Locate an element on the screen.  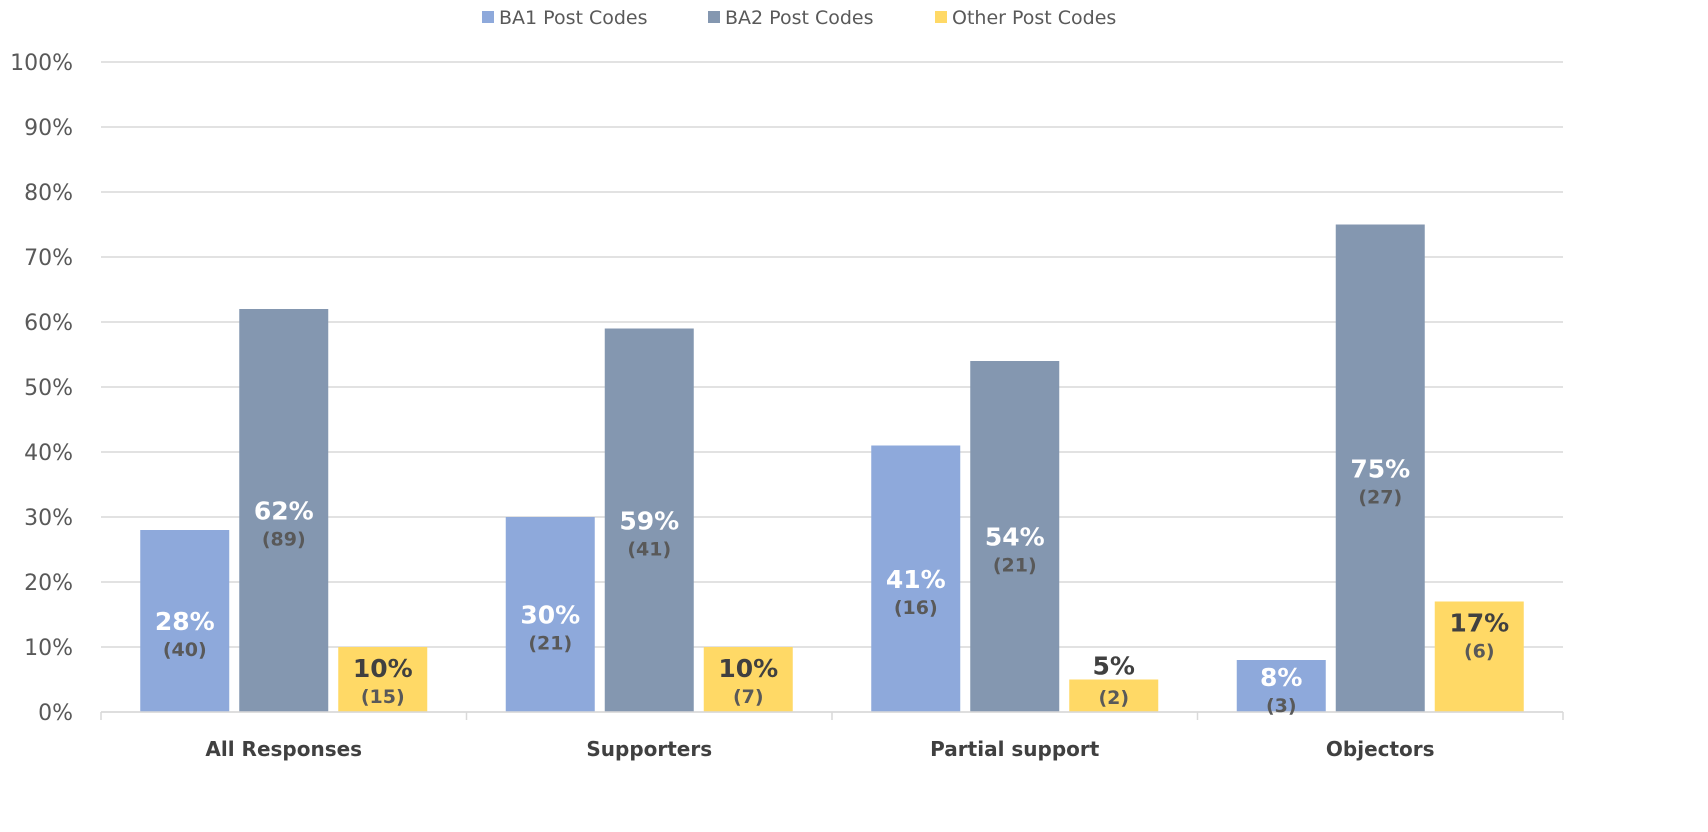
data-label-percent: 41% is located at coordinates (916, 579).